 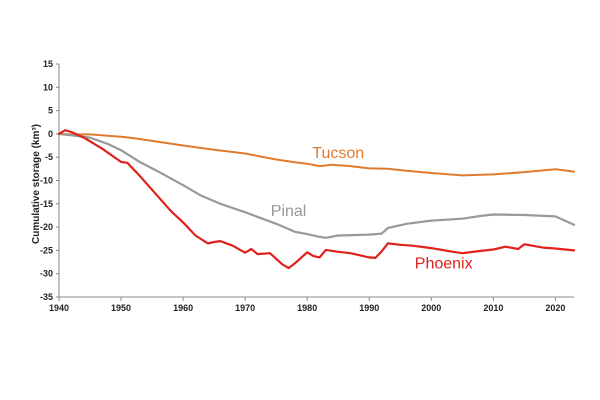 I want to click on series-label-phoenix: Phoenix, so click(x=444, y=264).